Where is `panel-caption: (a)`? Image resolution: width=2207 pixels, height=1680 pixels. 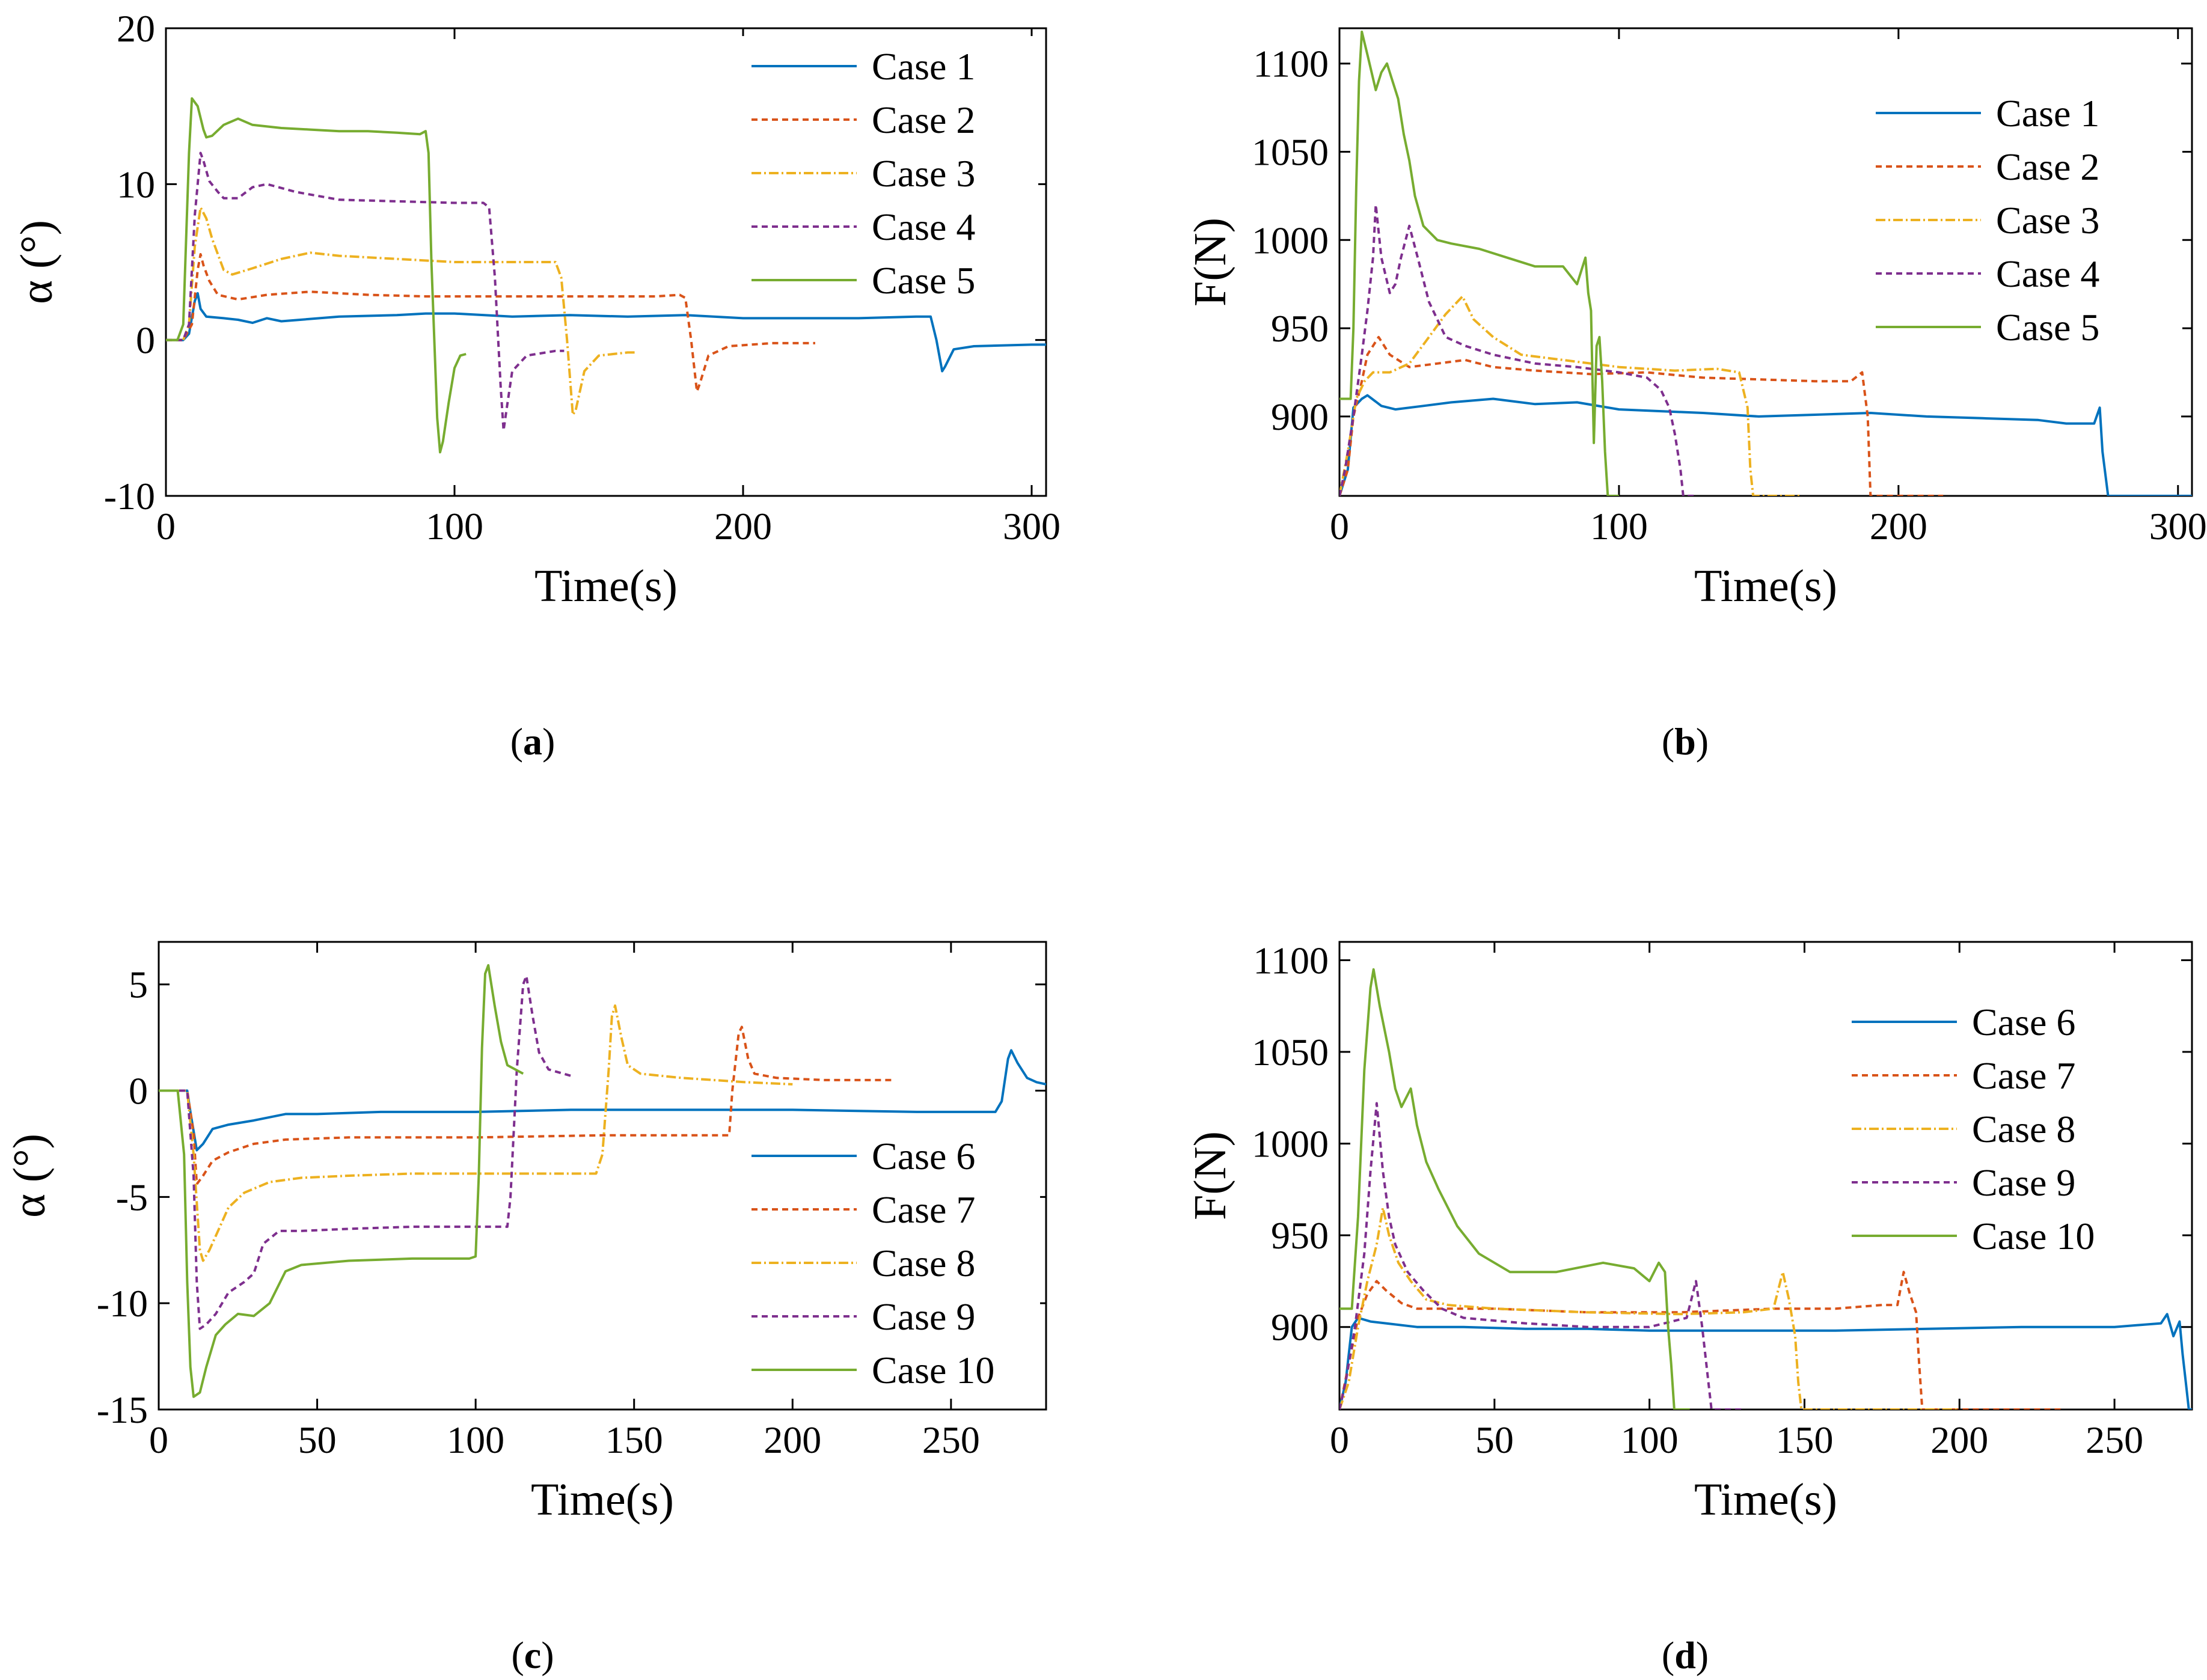 panel-caption: (a) is located at coordinates (533, 741).